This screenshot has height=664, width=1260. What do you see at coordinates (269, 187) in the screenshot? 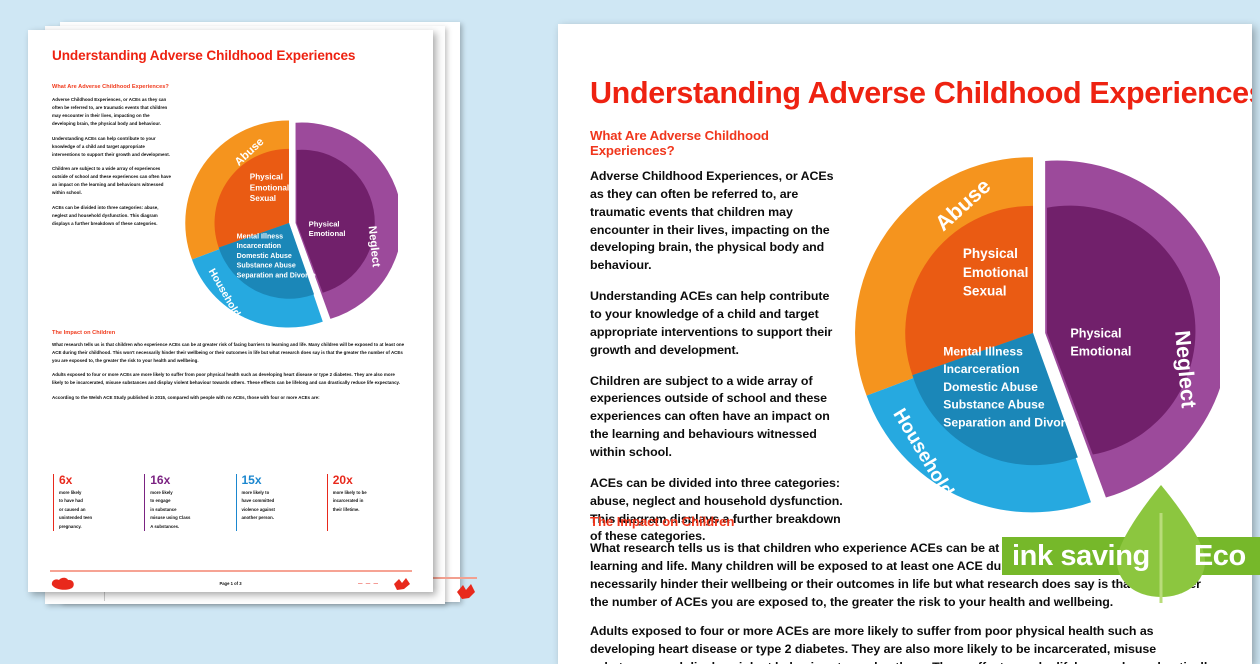
I see `thumbnail-abuse-item: Emotional` at bounding box center [269, 187].